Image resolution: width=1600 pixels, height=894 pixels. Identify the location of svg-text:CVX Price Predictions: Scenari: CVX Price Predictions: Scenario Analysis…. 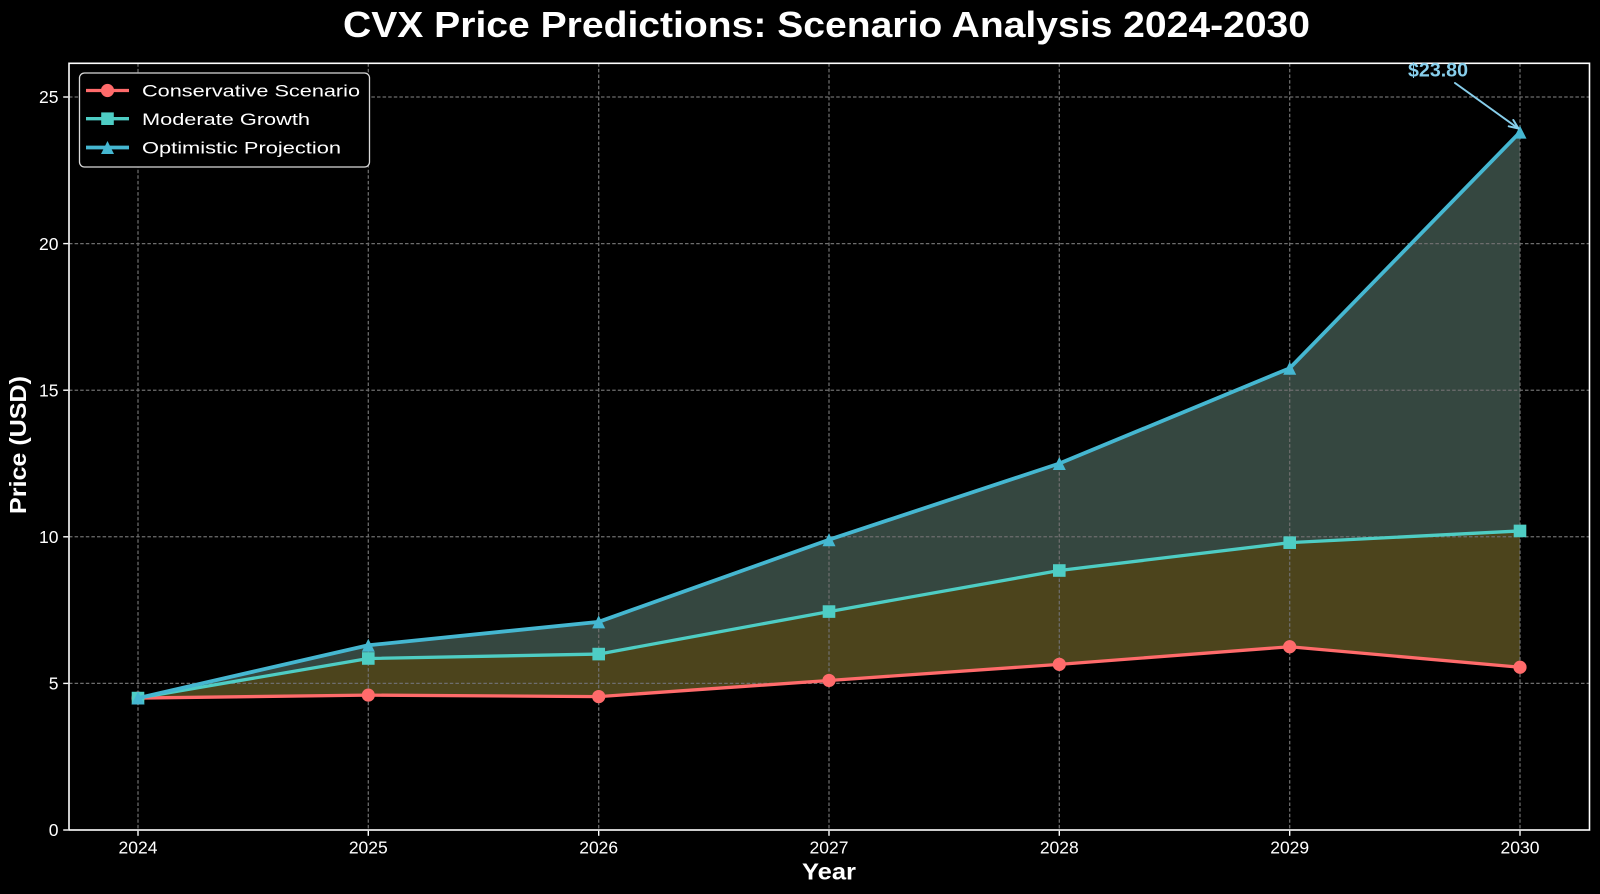
(826, 24).